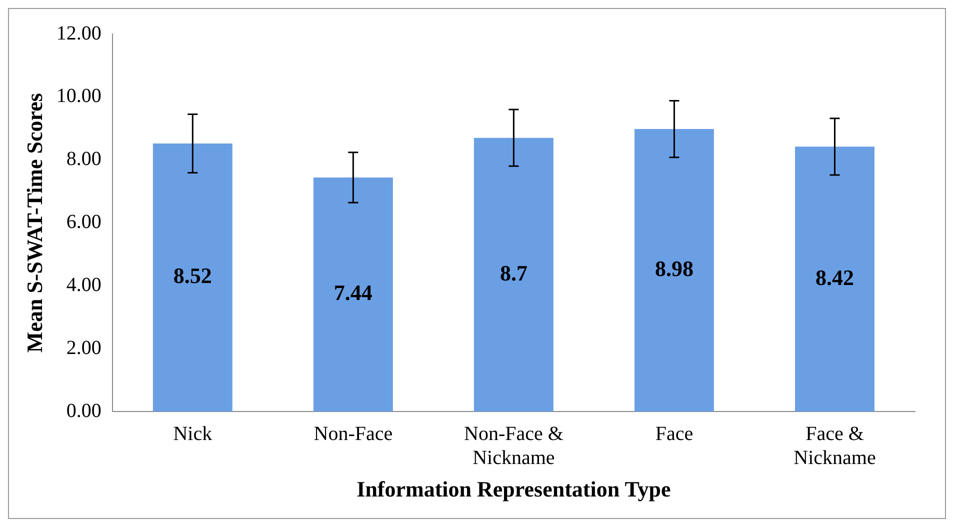 This screenshot has height=527, width=954. Describe the element at coordinates (192, 433) in the screenshot. I see `x-tick-label: Nick` at that location.